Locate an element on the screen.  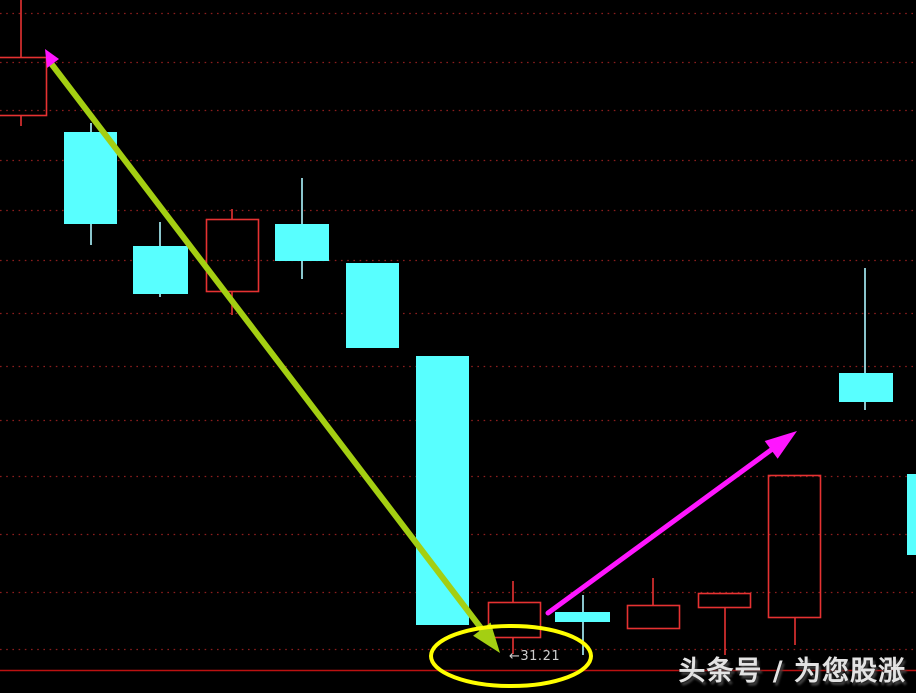
downtrend-arrow-head is located at coordinates (486, 637).